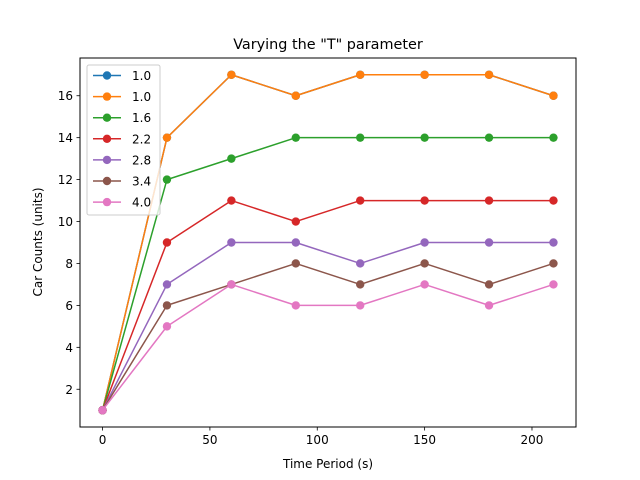 Image resolution: width=640 pixels, height=480 pixels. I want to click on legend-label: 1.6, so click(141, 118).